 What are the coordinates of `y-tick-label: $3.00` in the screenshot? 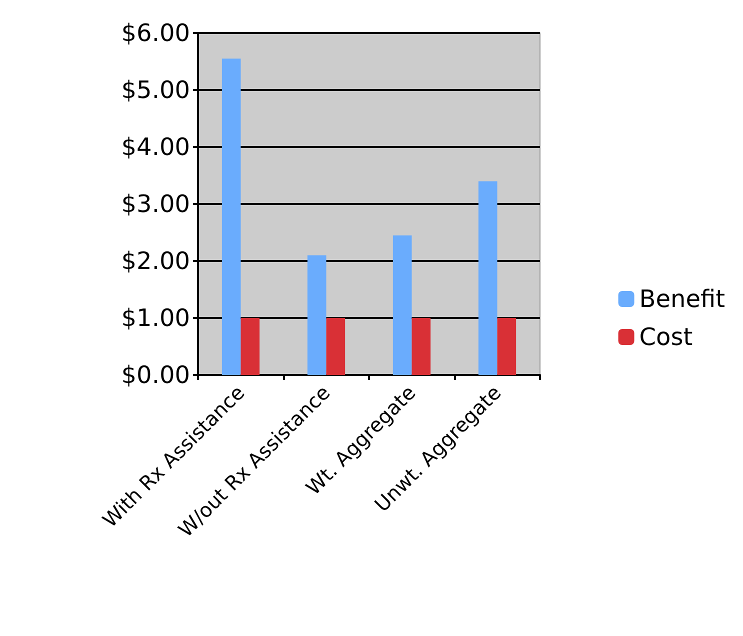 It's located at (155, 204).